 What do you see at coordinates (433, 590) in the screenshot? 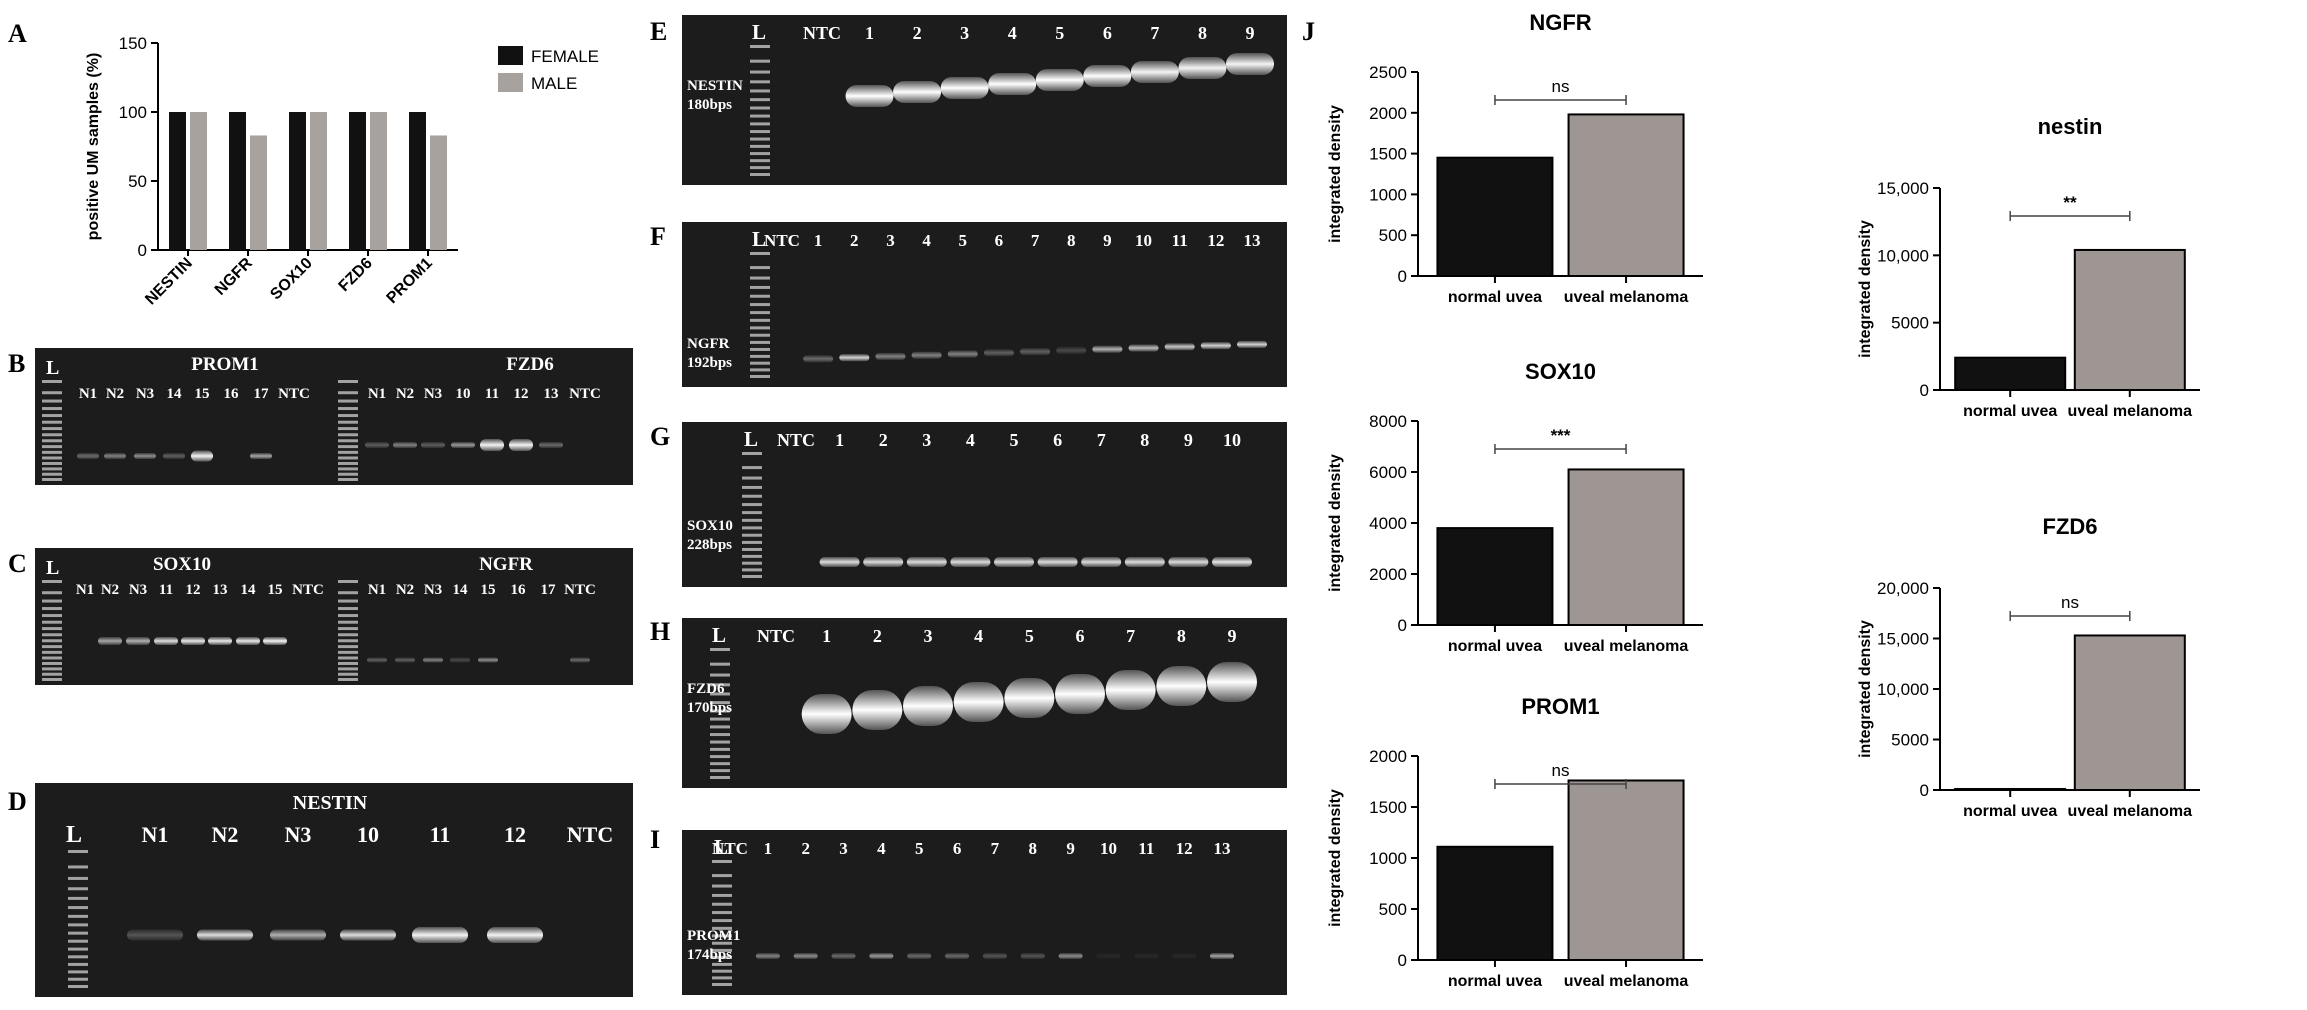
I see `gel-c-right-lane-label: N3` at bounding box center [433, 590].